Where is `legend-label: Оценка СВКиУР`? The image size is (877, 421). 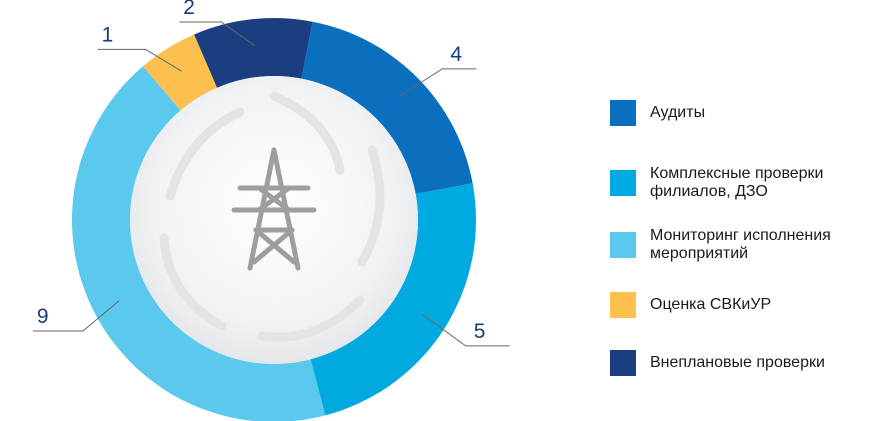 legend-label: Оценка СВКиУР is located at coordinates (711, 304).